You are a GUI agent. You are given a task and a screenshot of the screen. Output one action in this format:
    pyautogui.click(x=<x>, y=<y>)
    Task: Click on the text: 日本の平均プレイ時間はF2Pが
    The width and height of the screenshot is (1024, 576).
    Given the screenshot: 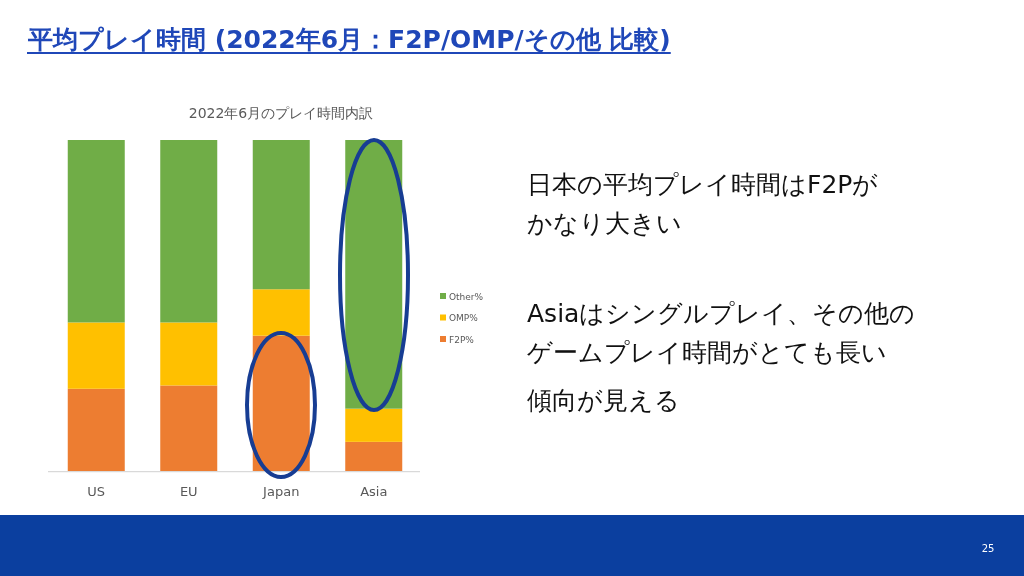 What is the action you would take?
    pyautogui.click(x=703, y=184)
    